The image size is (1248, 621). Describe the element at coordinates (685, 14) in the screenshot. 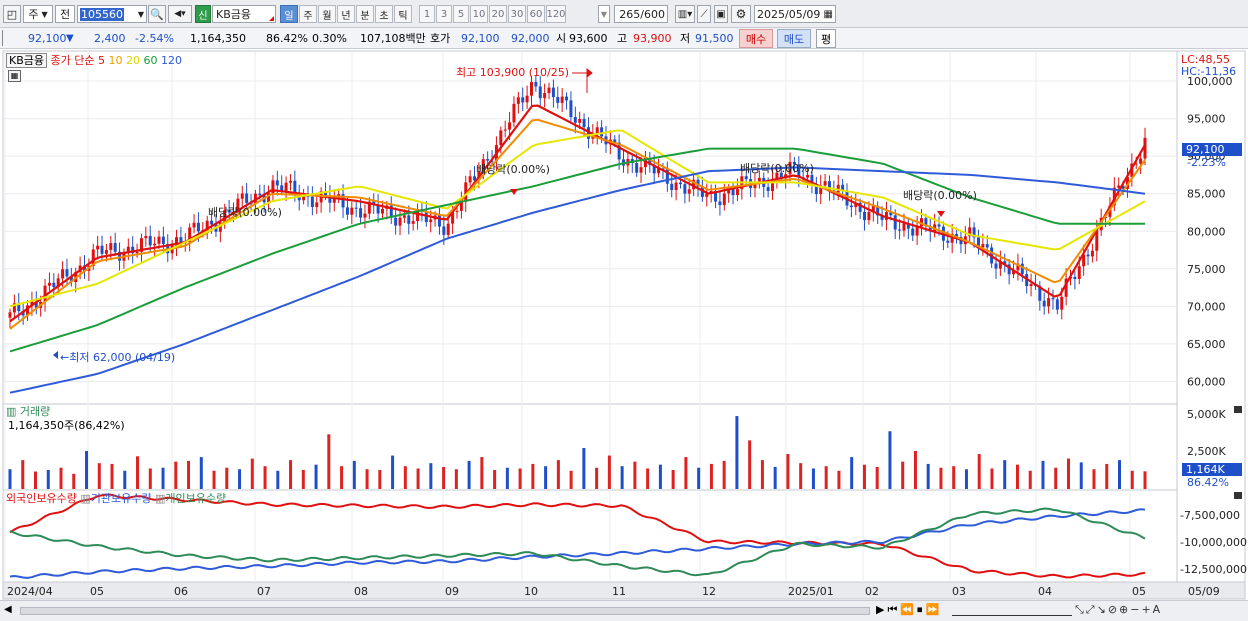

I see `chart-type-icon: ▥▾` at that location.